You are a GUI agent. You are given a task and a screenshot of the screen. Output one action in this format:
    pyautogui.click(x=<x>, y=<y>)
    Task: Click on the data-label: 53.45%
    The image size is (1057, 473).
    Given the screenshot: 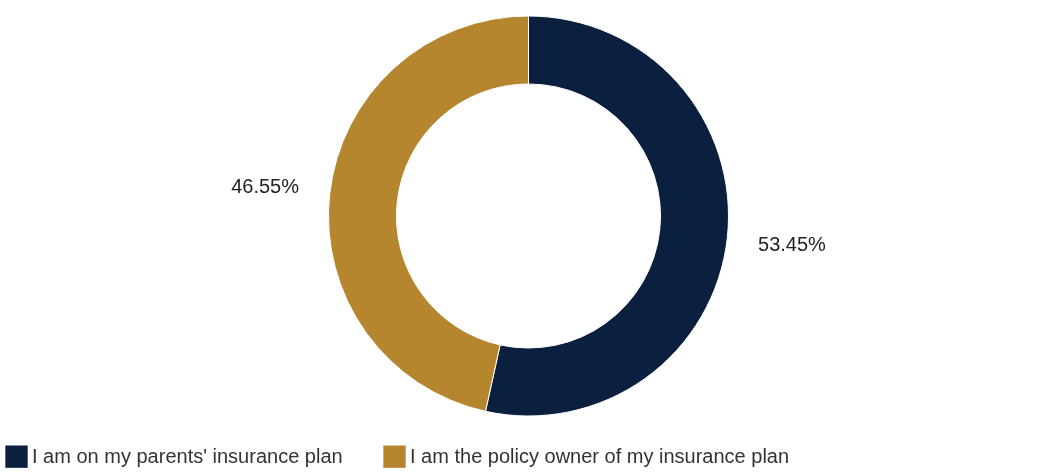 What is the action you would take?
    pyautogui.click(x=792, y=243)
    